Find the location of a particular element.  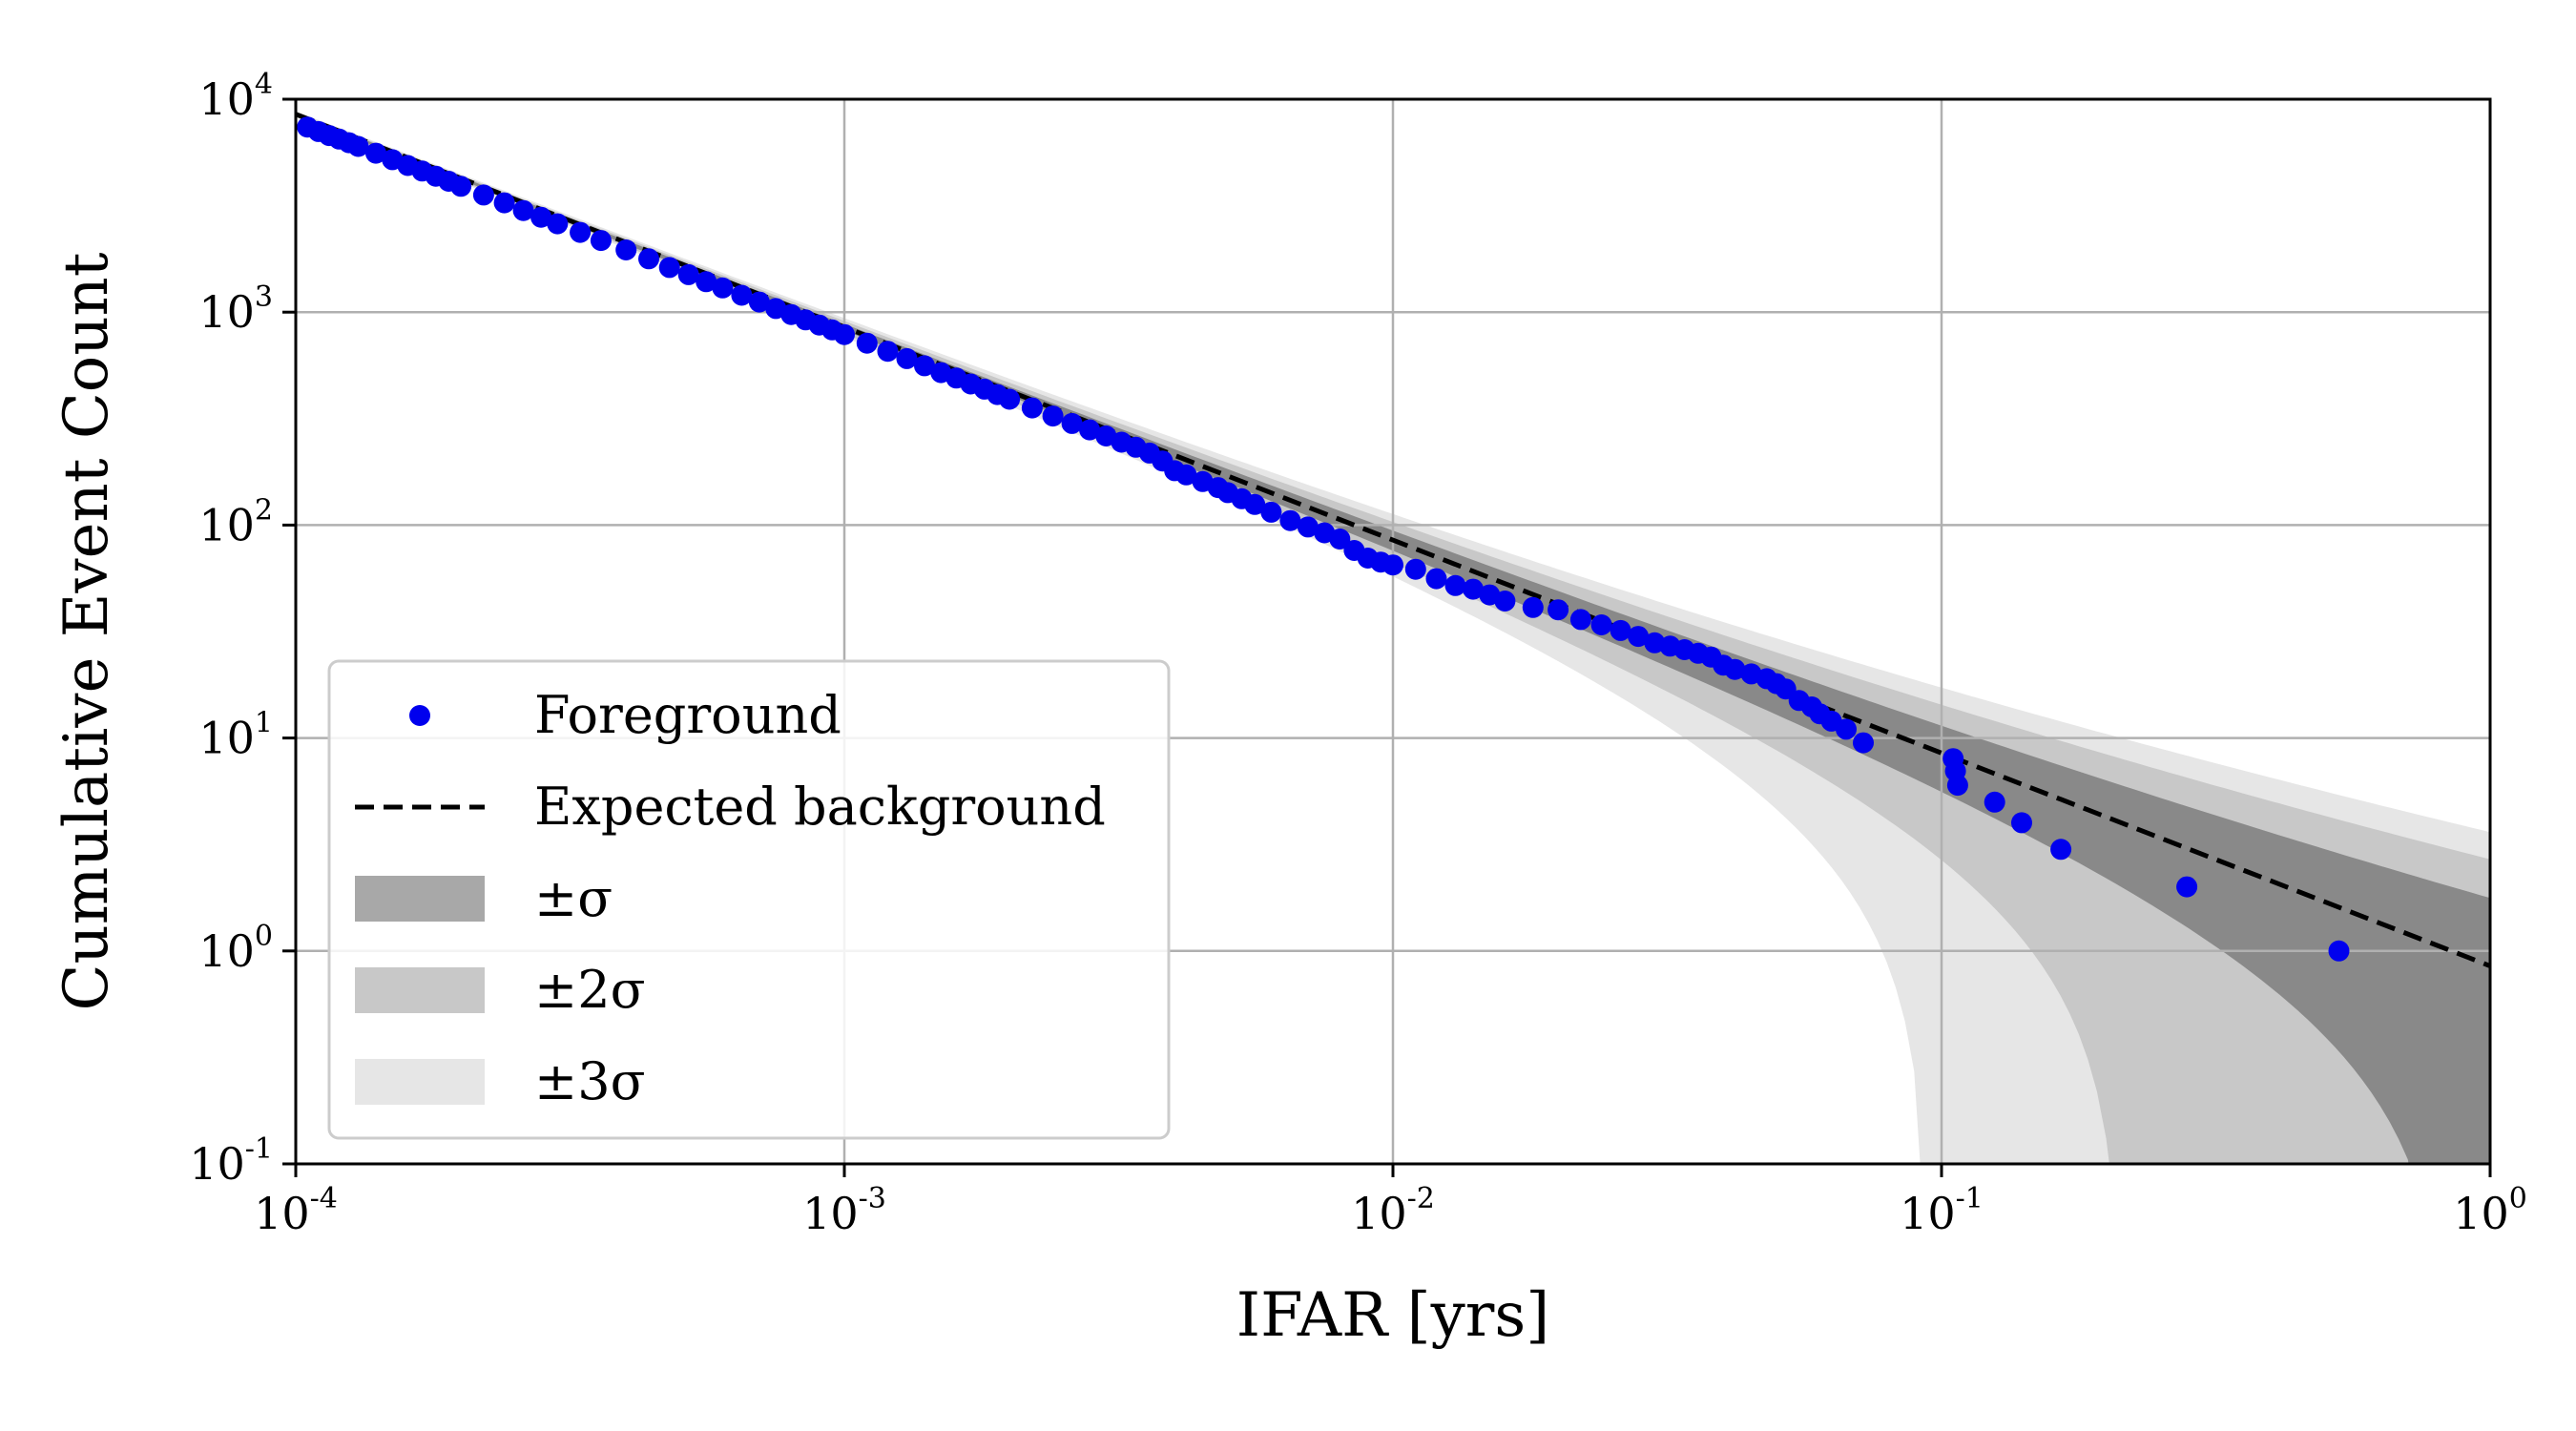

y-axis-title: Cumulative Event Count is located at coordinates (87, 631).